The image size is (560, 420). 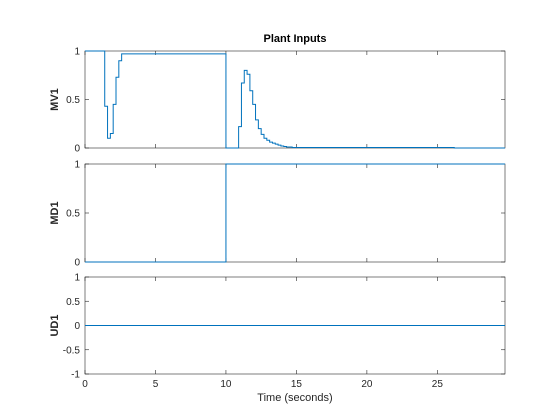 What do you see at coordinates (262, 384) in the screenshot?
I see `x-tick-labels: 0 5 10 15 20 25` at bounding box center [262, 384].